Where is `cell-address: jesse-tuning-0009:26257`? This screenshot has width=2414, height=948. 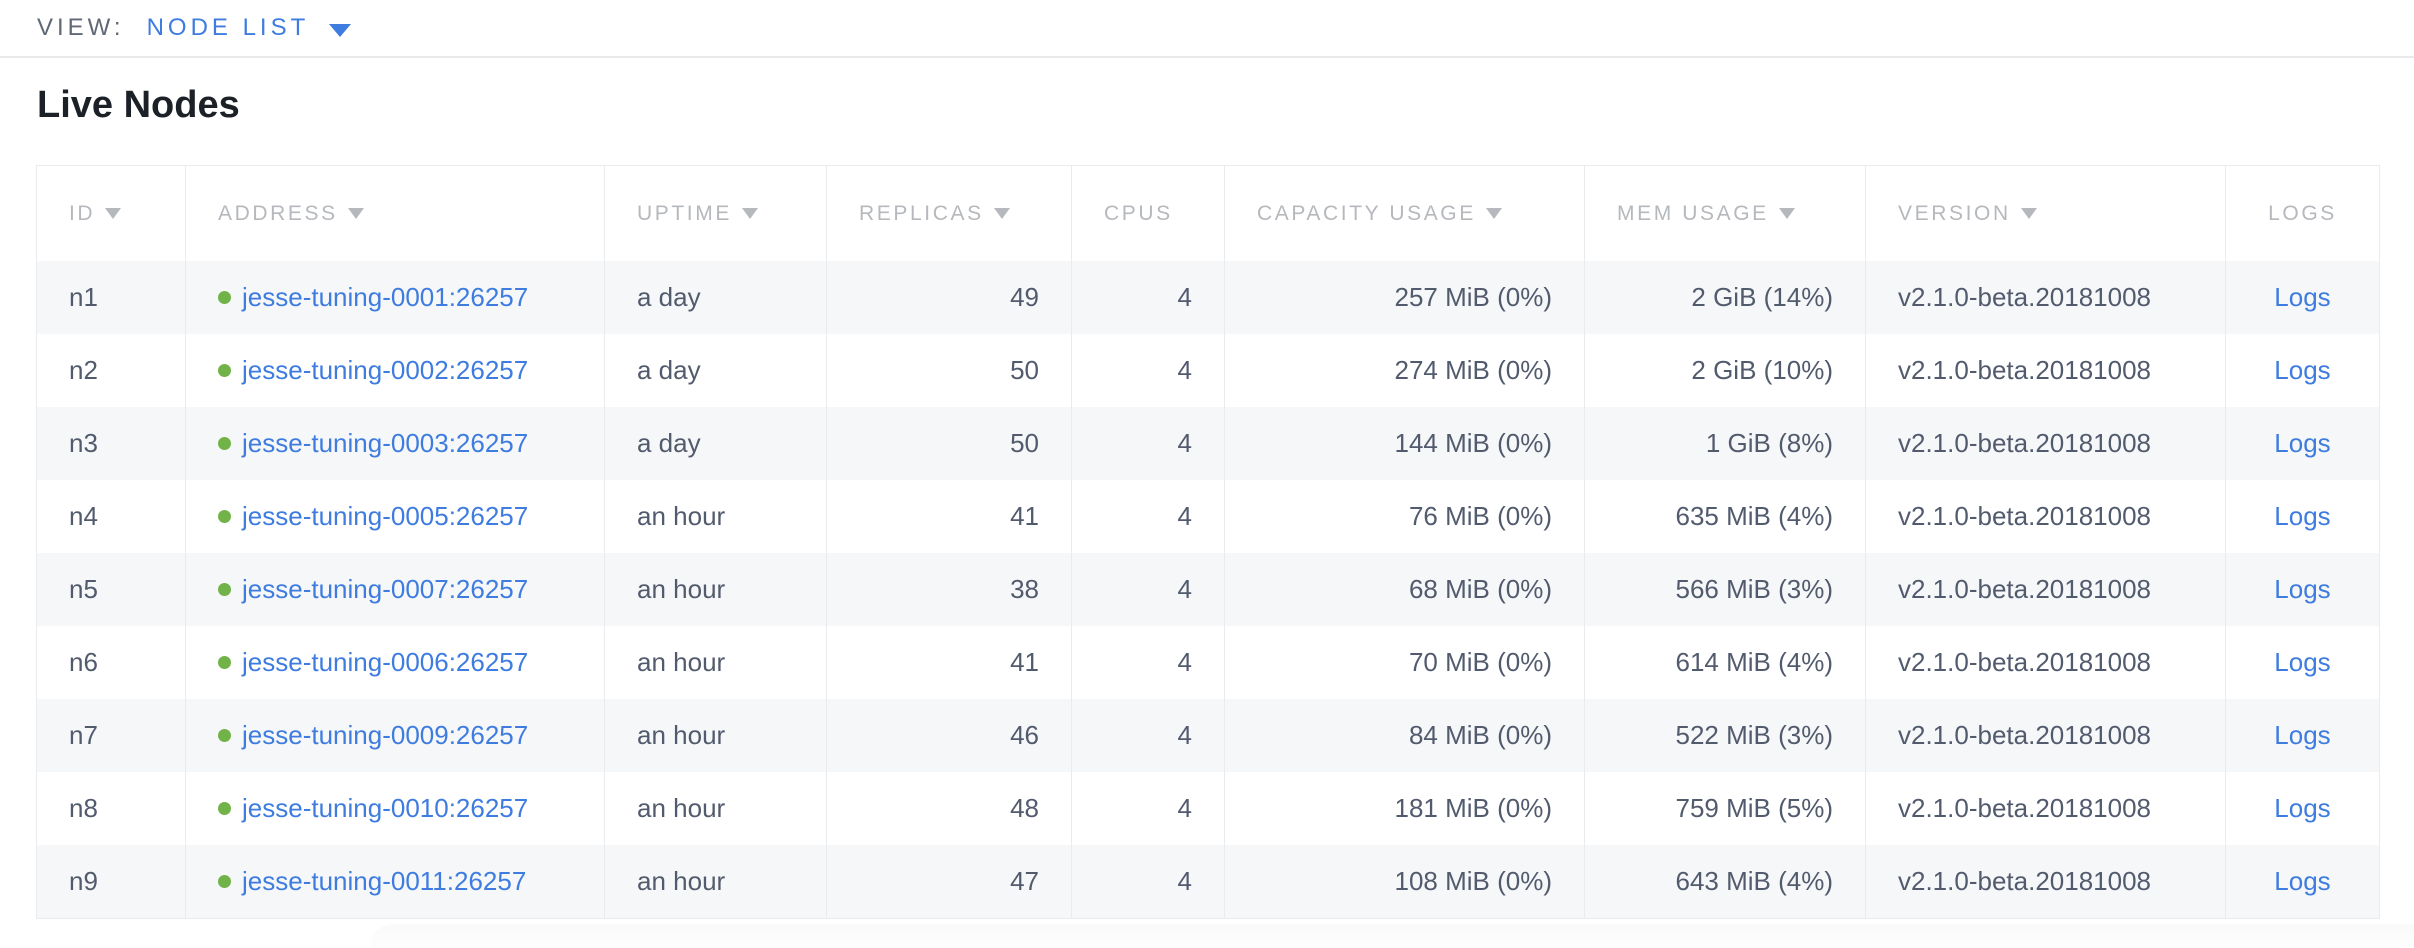 cell-address: jesse-tuning-0009:26257 is located at coordinates (395, 735).